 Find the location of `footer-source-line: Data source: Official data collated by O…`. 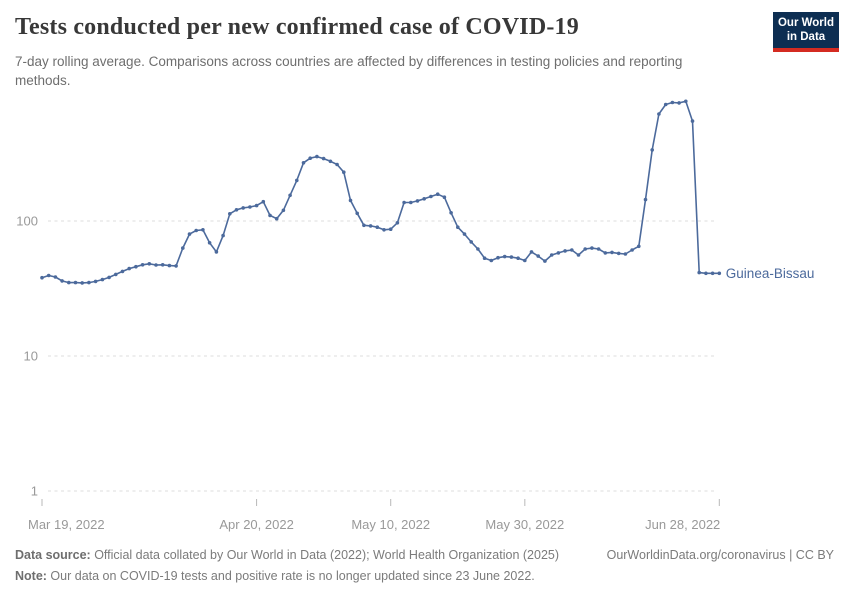

footer-source-line: Data source: Official data collated by O… is located at coordinates (424, 555).